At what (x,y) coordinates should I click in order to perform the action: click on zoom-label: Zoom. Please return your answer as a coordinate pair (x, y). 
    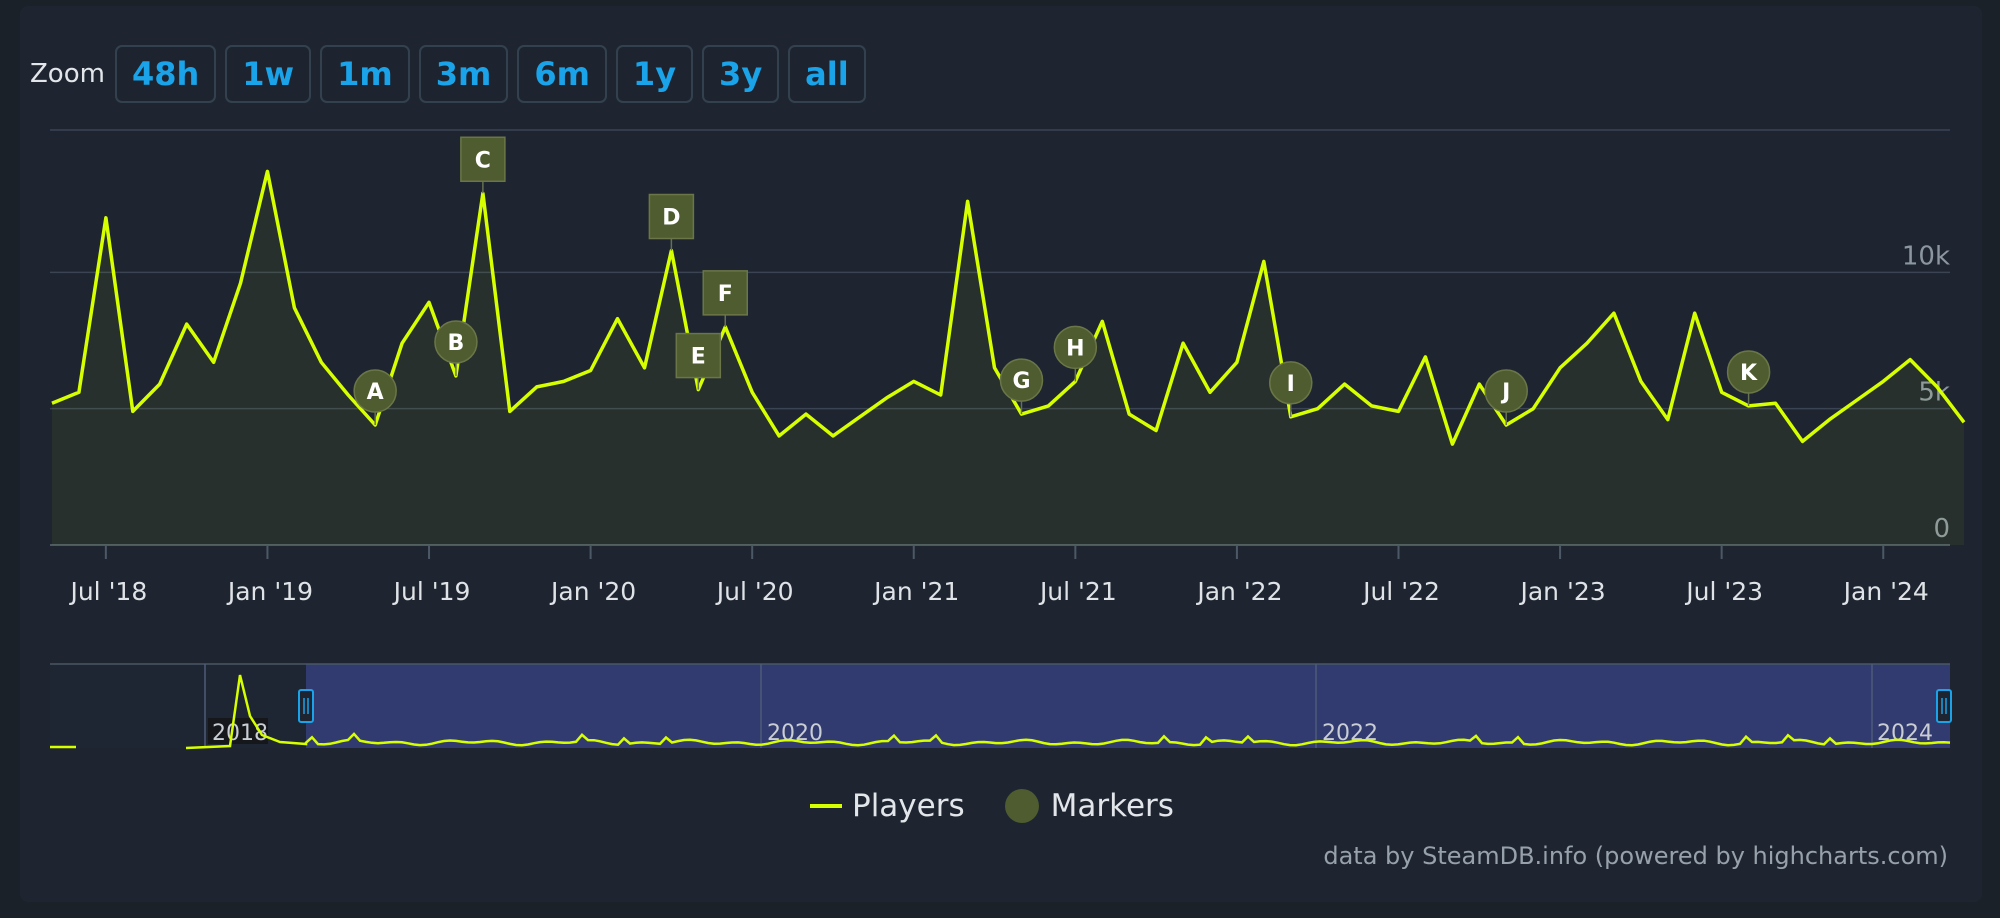
    Looking at the image, I should click on (67, 74).